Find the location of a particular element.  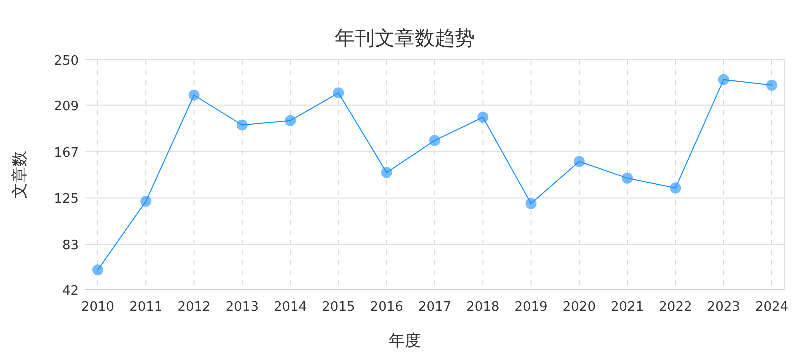

y-tick-label: 250 is located at coordinates (66, 61).